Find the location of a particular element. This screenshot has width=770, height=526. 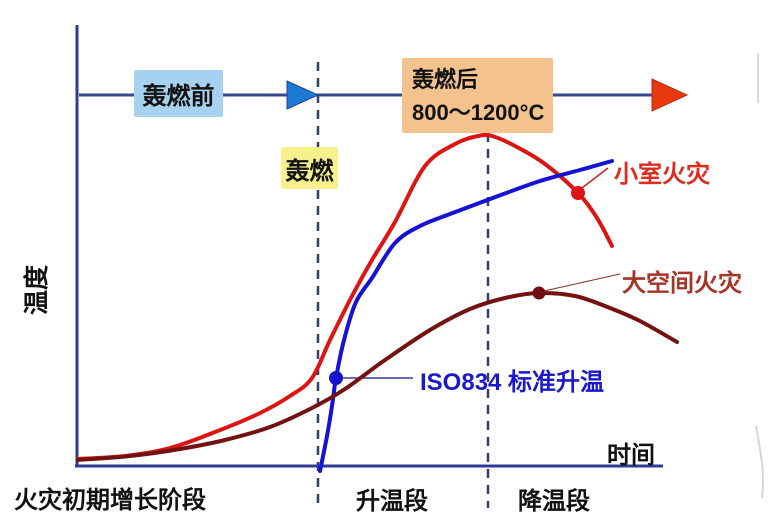

pre-flashover-label: 轰燃前 is located at coordinates (178, 96).